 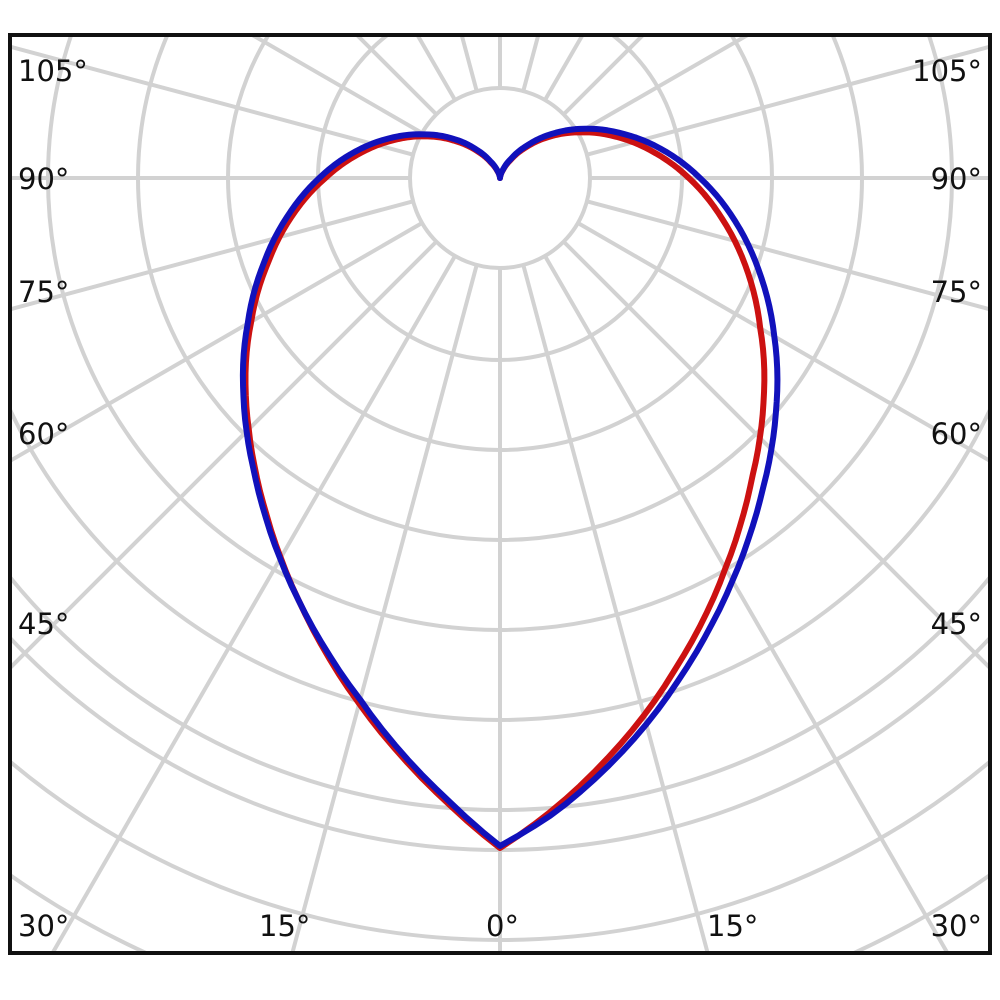 I want to click on angle-label-bottom-0: 15°, so click(x=285, y=926).